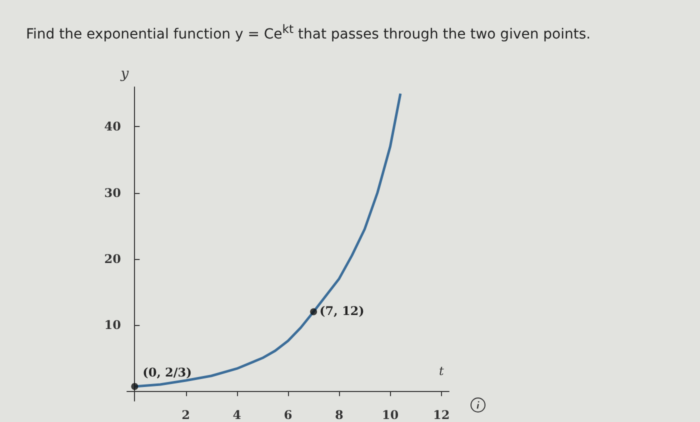  What do you see at coordinates (339, 415) in the screenshot?
I see `x-tick-label: 8` at bounding box center [339, 415].